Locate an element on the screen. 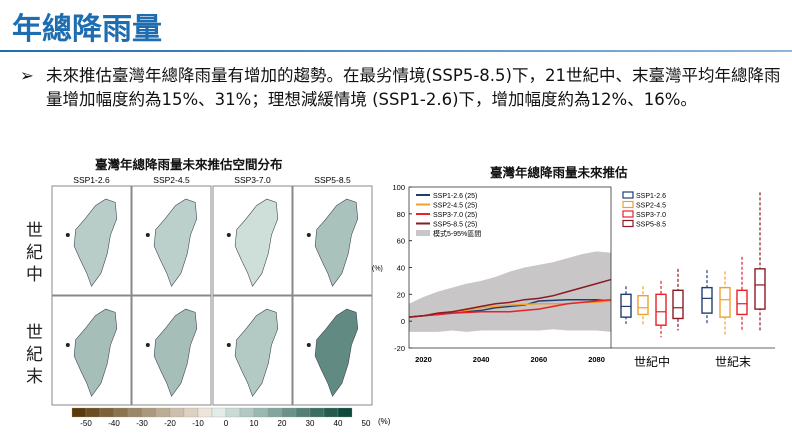 The height and width of the screenshot is (434, 792). legend-label: SSP2-4.5 is located at coordinates (651, 206).